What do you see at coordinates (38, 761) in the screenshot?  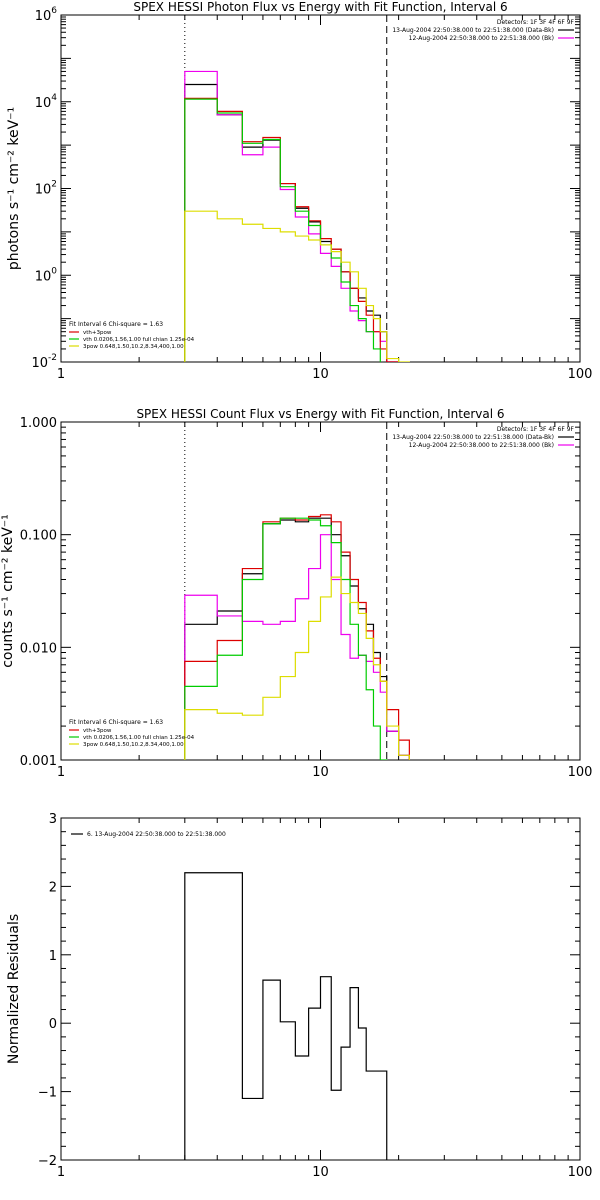 I see `y-tick-label: 0.001` at bounding box center [38, 761].